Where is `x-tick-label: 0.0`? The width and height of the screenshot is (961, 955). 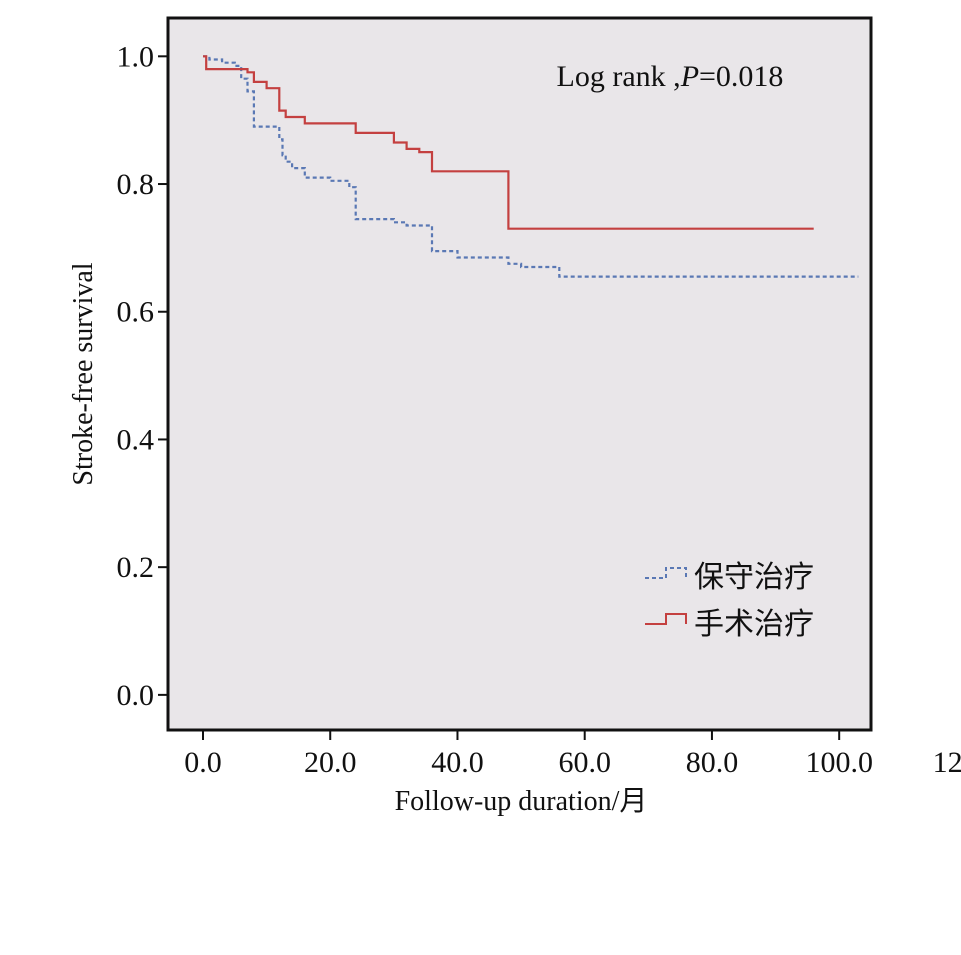 x-tick-label: 0.0 is located at coordinates (203, 762).